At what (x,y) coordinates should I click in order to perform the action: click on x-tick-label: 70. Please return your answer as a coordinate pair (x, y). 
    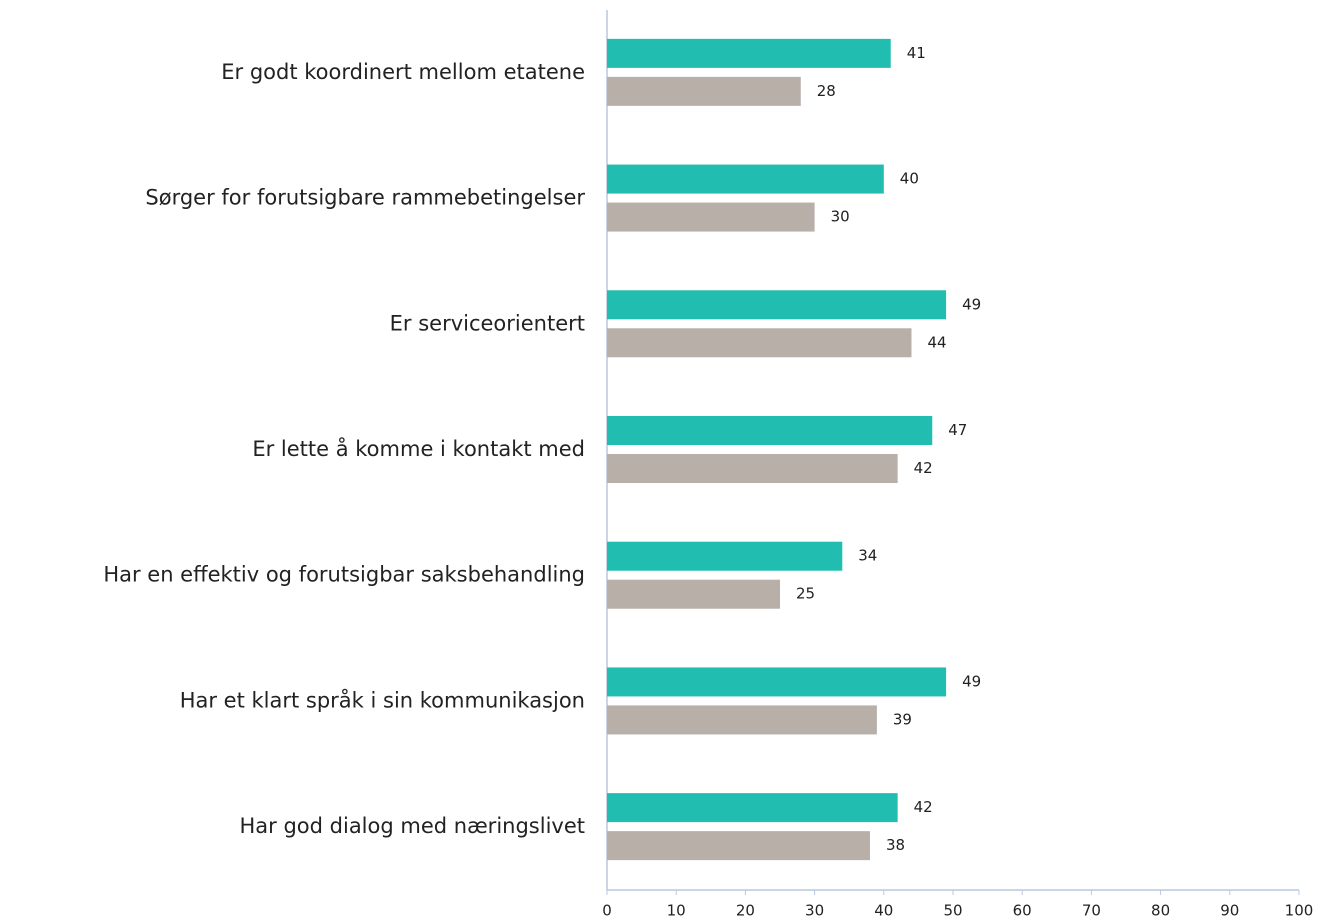
    Looking at the image, I should click on (1091, 911).